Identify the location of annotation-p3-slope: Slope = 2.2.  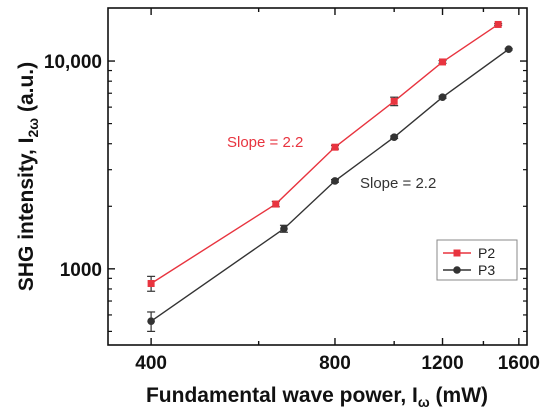
(398, 183).